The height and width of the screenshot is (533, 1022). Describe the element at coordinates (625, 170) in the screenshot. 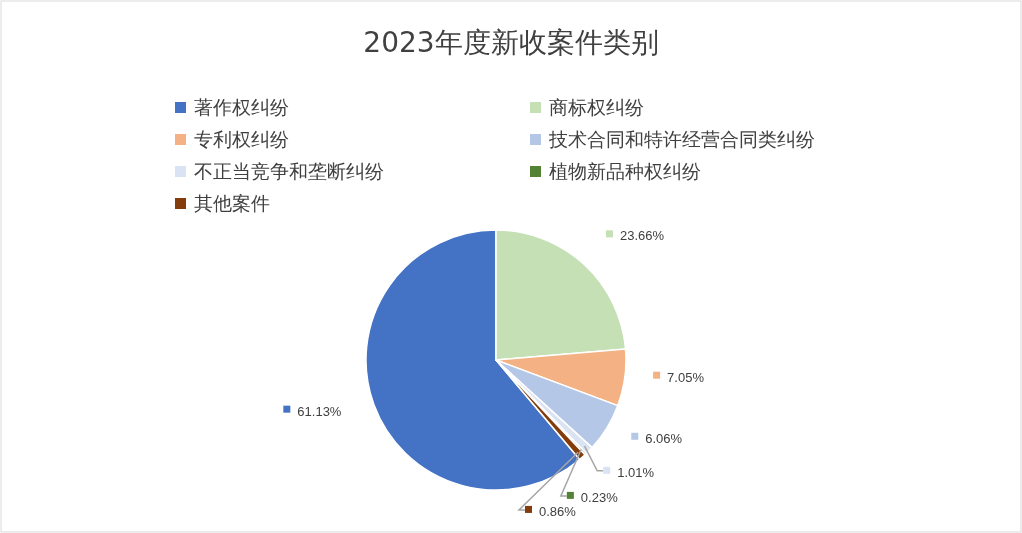

I see `legend-label: 植物新品种权纠纷` at that location.